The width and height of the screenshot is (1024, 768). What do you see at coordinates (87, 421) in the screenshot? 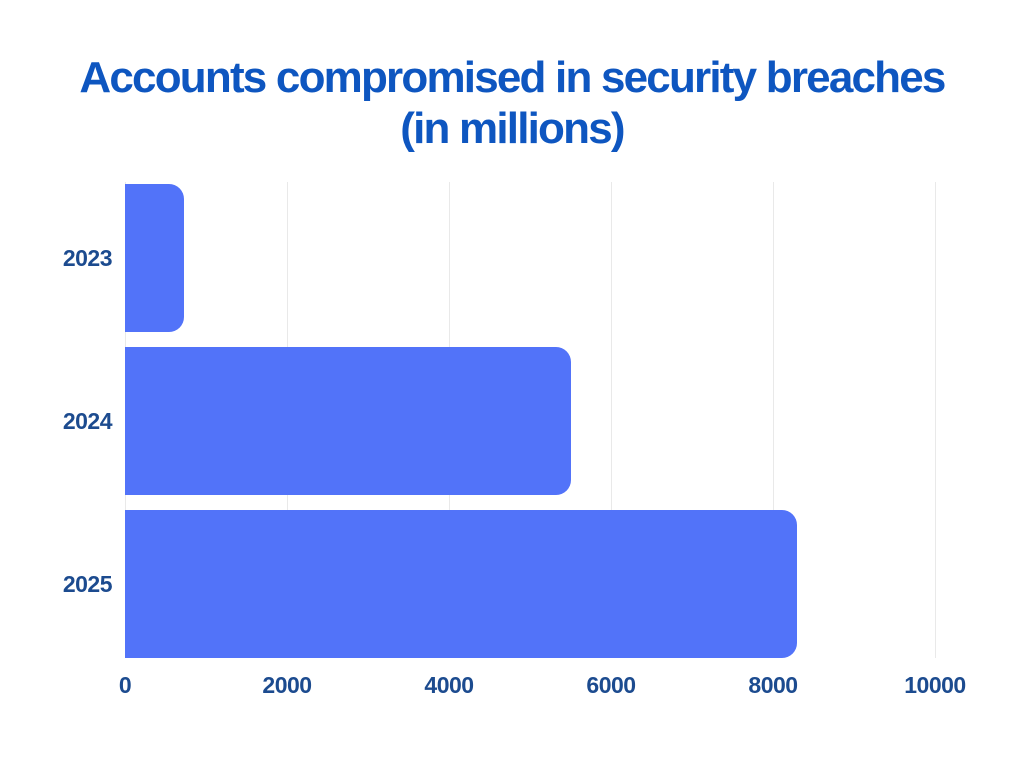
I see `category-label-2024: 2024` at bounding box center [87, 421].